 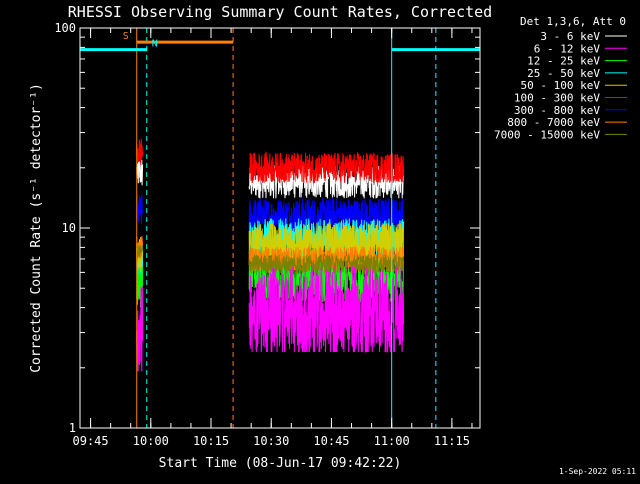 I want to click on y-tick-label: 10, so click(x=69, y=228).